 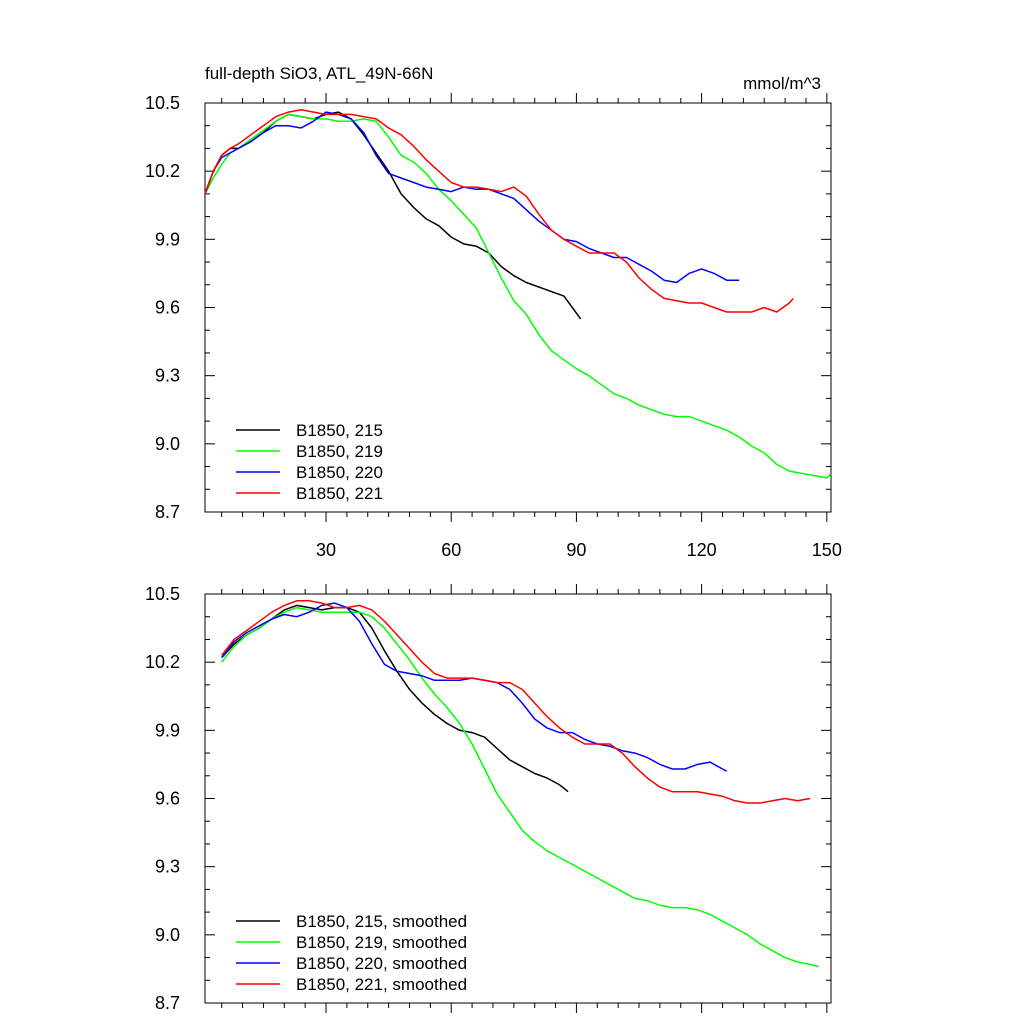 What do you see at coordinates (319, 73) in the screenshot?
I see `chart-title: full-depth SiO3, ATL_49N-66N` at bounding box center [319, 73].